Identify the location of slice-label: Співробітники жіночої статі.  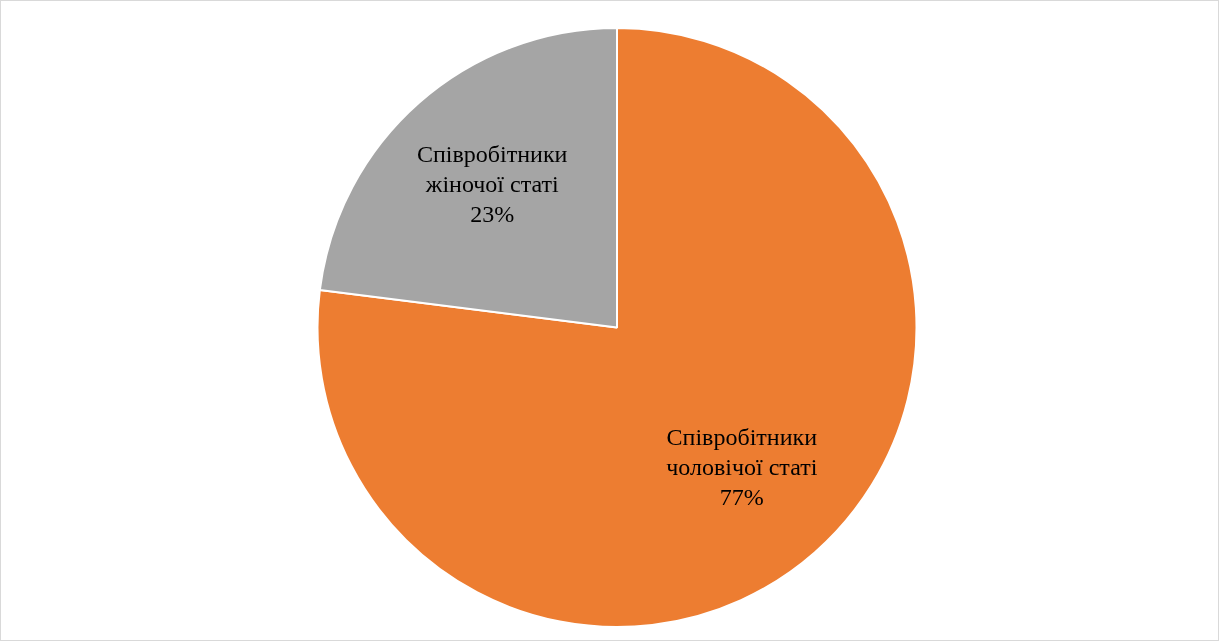
(492, 169).